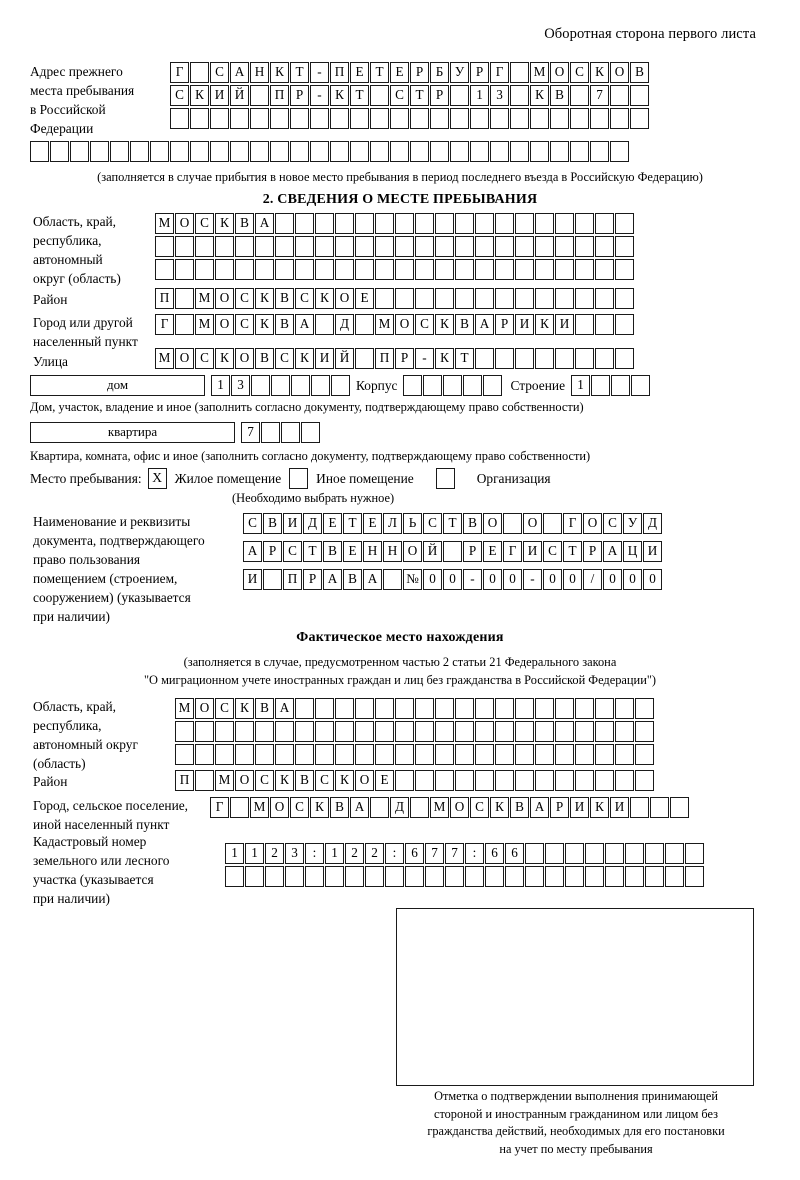  What do you see at coordinates (454, 853) in the screenshot?
I see `comb-cell: 7` at bounding box center [454, 853].